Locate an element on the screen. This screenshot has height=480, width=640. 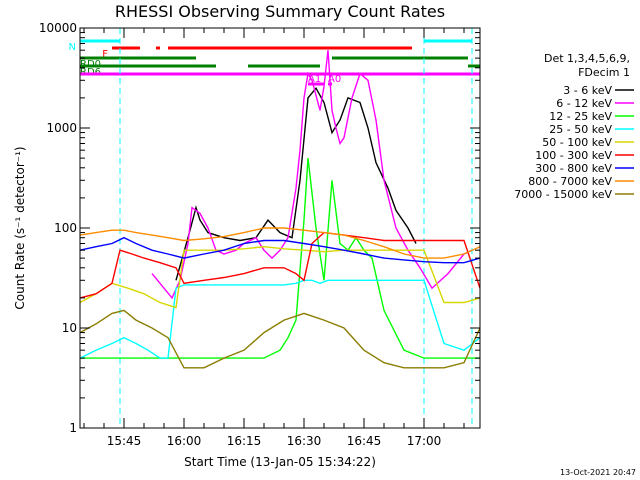
legend-entry-label: 12 - 25 keV is located at coordinates (580, 116).